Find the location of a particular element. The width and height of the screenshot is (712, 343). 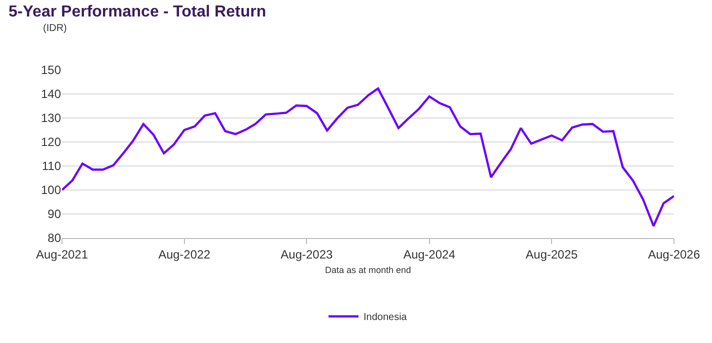

chart-title: 5-Year Performance - Total Return is located at coordinates (137, 11).